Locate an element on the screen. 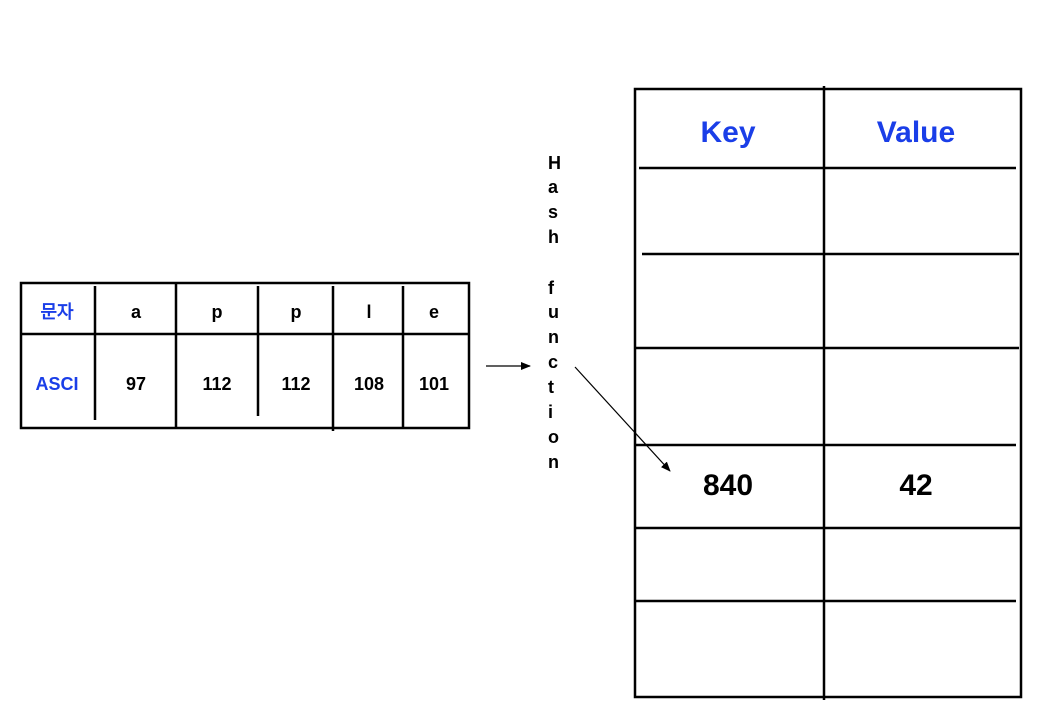 The height and width of the screenshot is (728, 1044). filled-key: 840 is located at coordinates (728, 485).